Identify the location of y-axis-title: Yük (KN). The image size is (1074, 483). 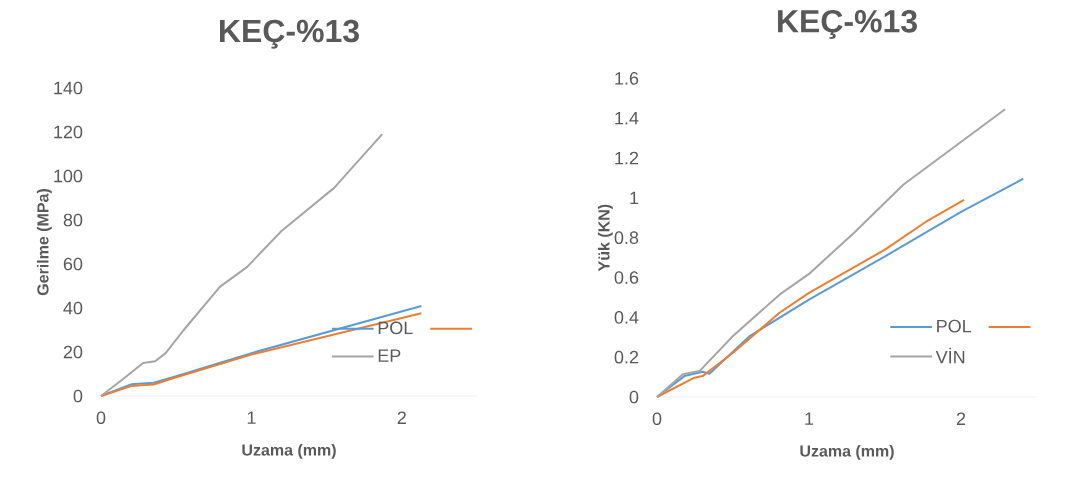
(605, 238).